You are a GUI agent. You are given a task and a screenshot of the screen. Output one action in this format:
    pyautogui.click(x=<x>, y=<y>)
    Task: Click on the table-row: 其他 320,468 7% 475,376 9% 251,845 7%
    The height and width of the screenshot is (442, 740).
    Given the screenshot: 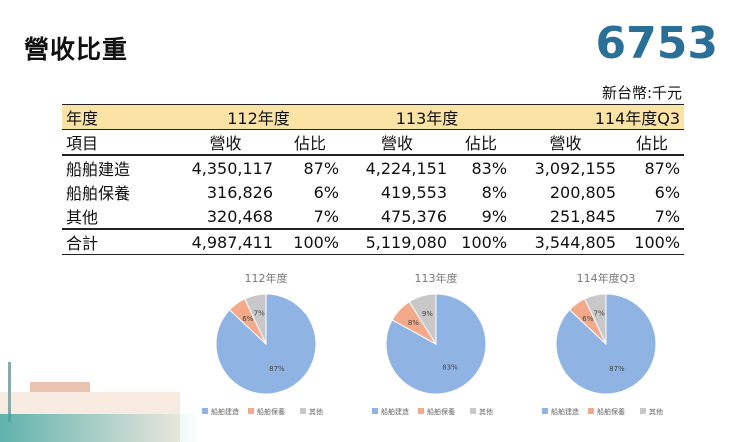 What is the action you would take?
    pyautogui.click(x=373, y=216)
    